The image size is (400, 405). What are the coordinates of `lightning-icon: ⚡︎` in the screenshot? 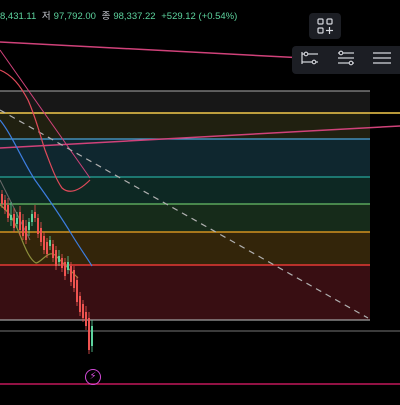 It's located at (93, 376).